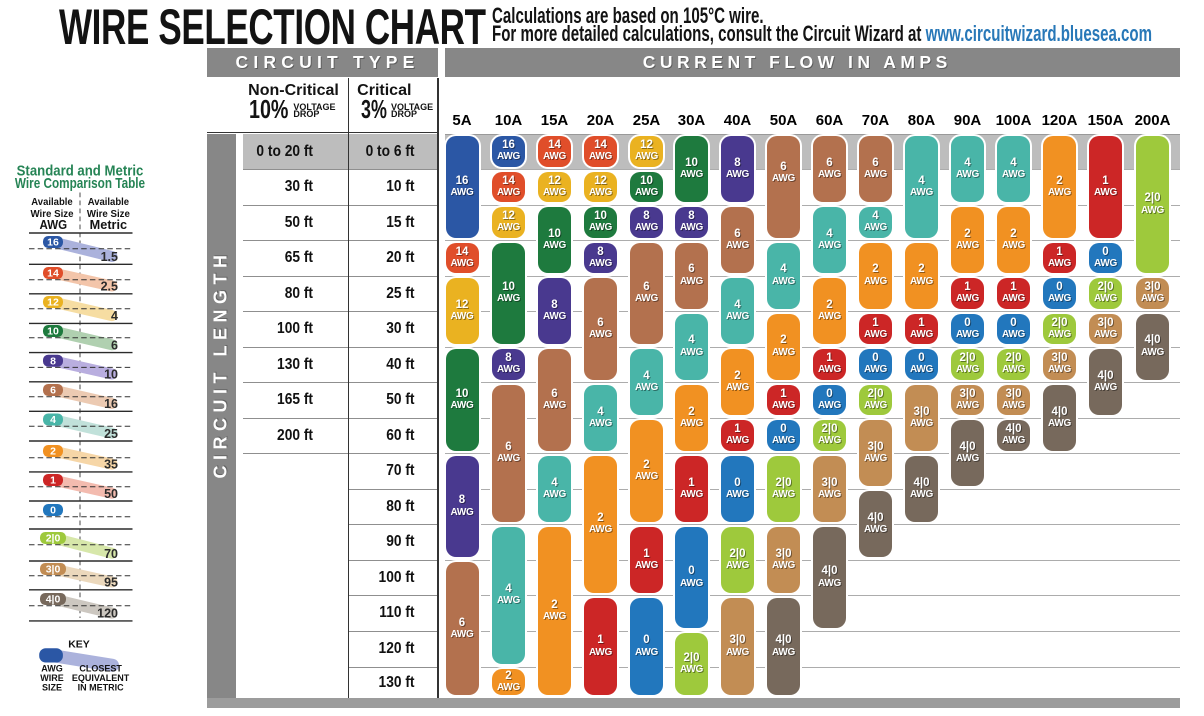  Describe the element at coordinates (111, 554) in the screenshot. I see `svg-text: 70` at that location.